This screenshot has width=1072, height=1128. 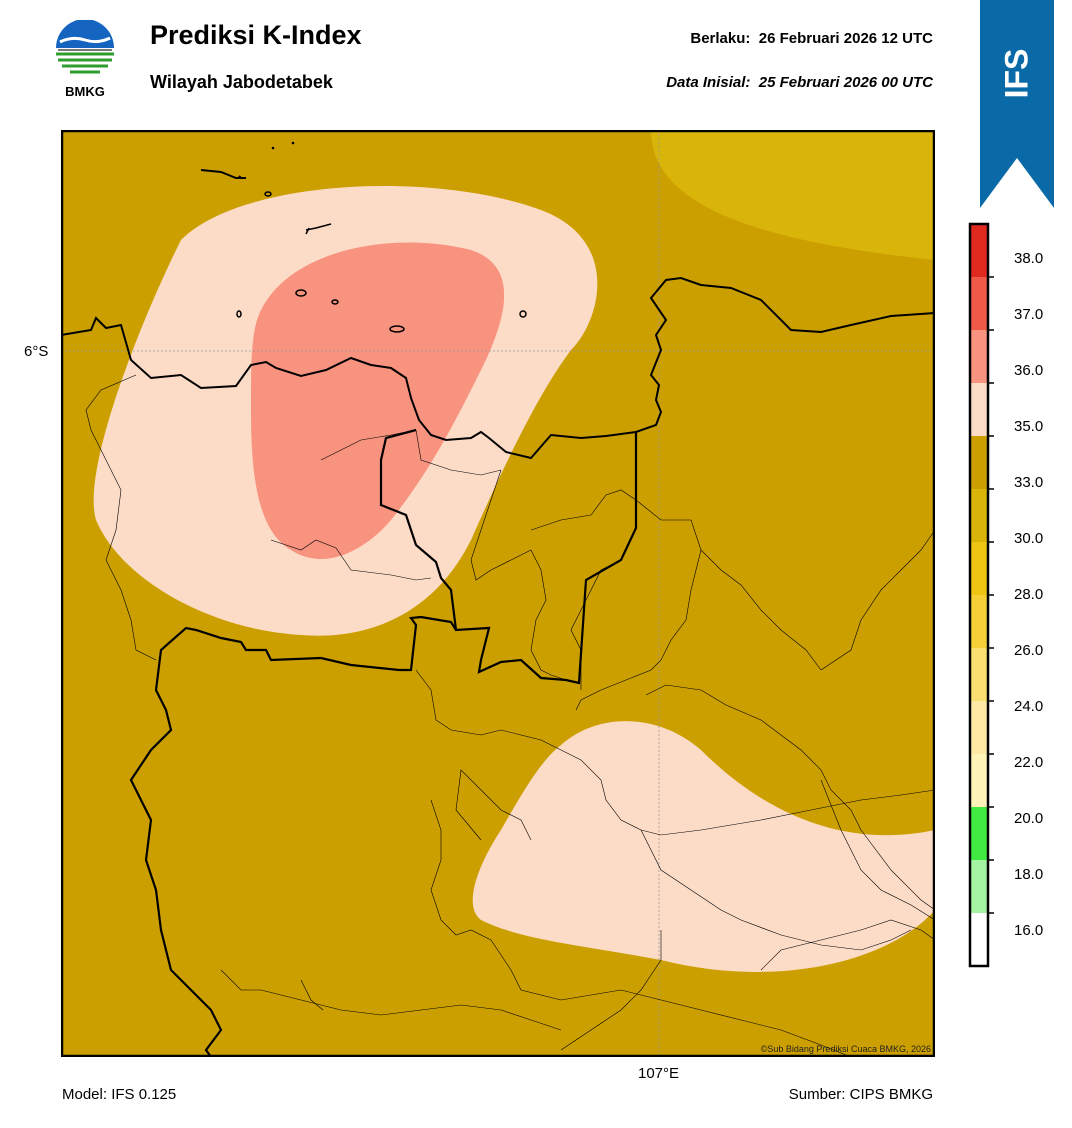 What do you see at coordinates (1029, 874) in the screenshot?
I see `legend-label: 18.0` at bounding box center [1029, 874].